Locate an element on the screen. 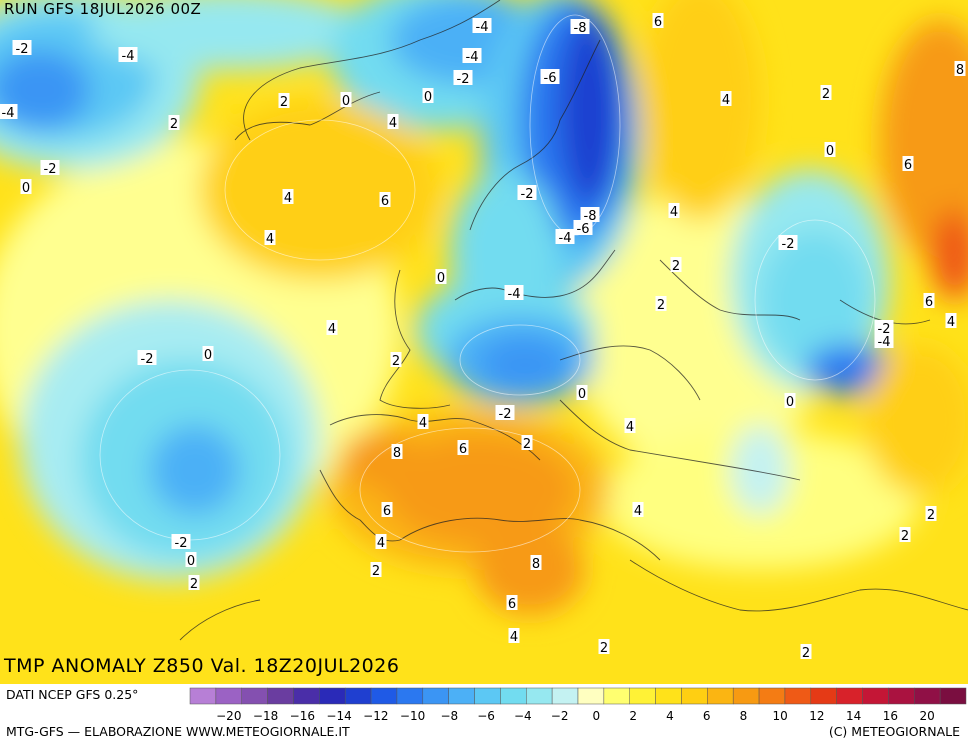 The height and width of the screenshot is (745, 968). run-label: RUN GFS 18JUL2026 00Z is located at coordinates (103, 9).